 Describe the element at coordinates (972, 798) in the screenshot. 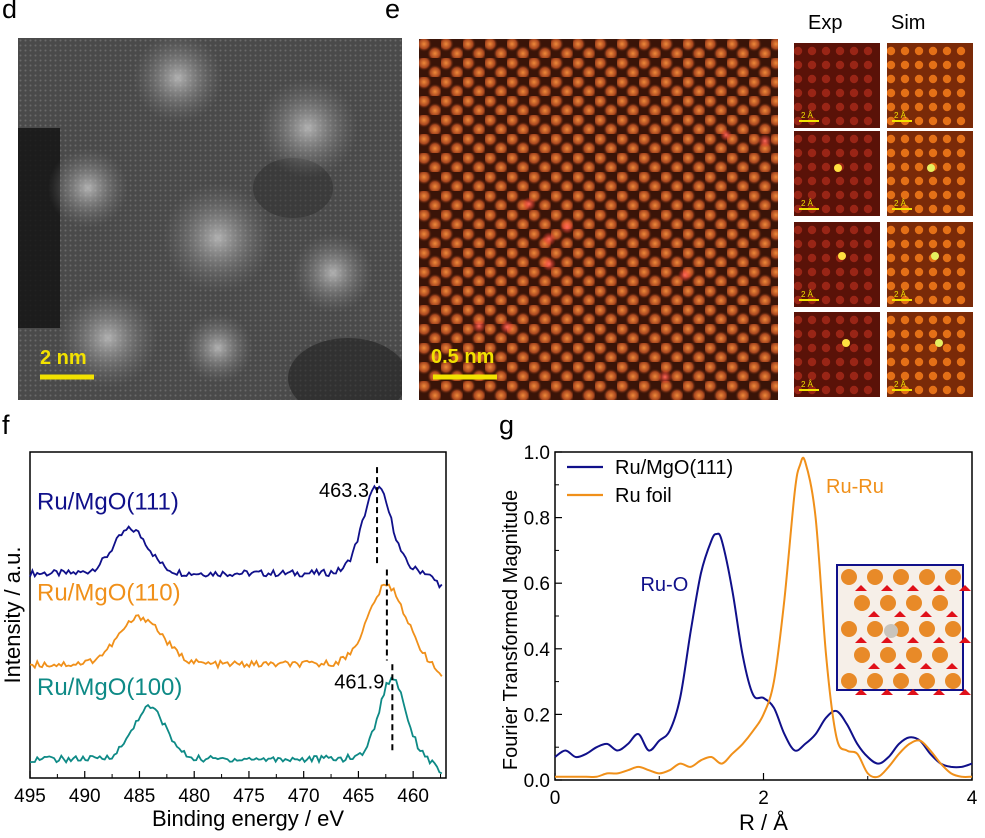

I see `x-tick-label: 4` at that location.